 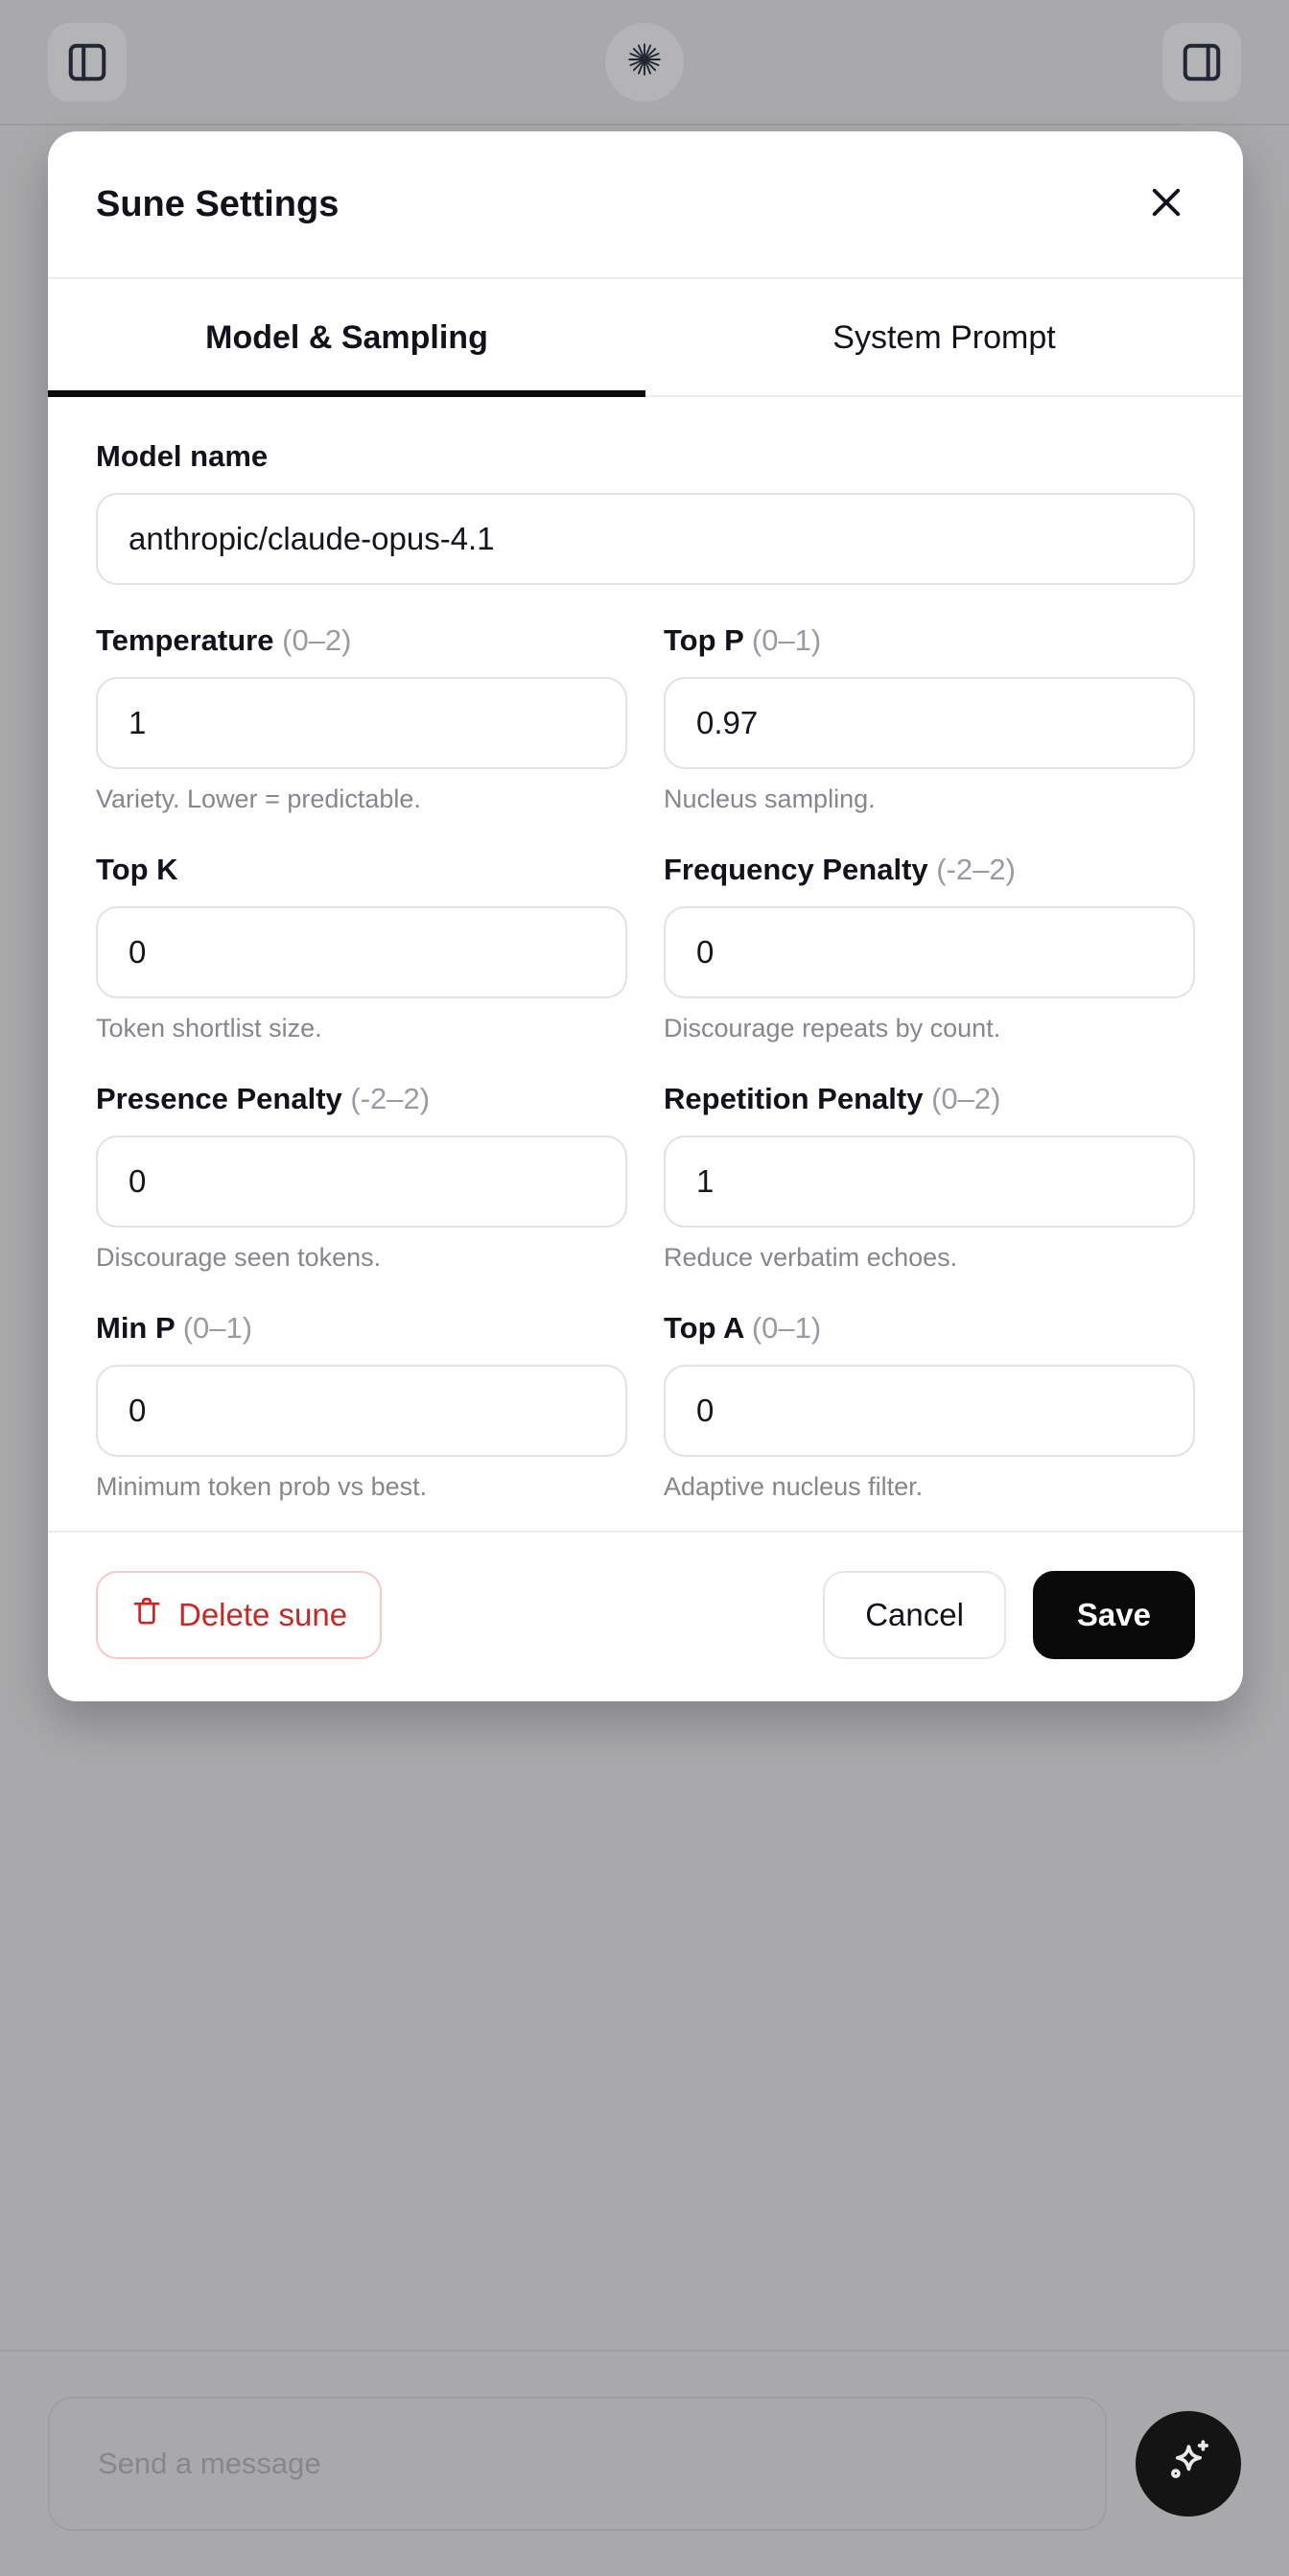 I want to click on top-p-input: 0.97, so click(x=929, y=723).